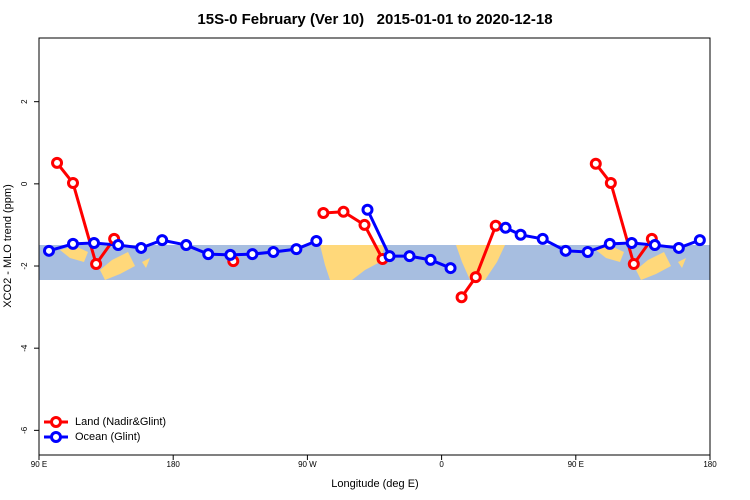  What do you see at coordinates (24, 430) in the screenshot?
I see `y-tick-label: -6` at bounding box center [24, 430].